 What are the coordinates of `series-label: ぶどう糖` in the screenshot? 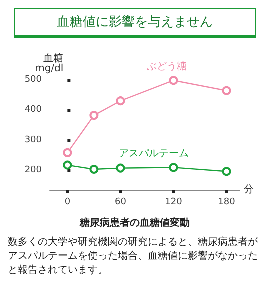 It's located at (167, 66).